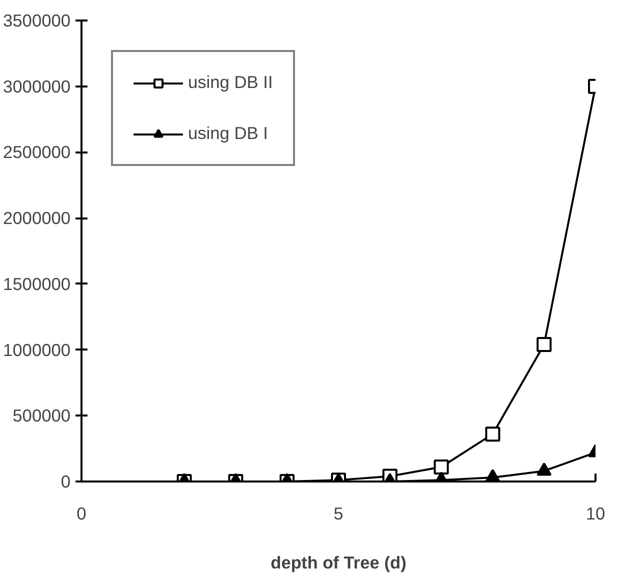 The width and height of the screenshot is (628, 582). I want to click on y-tick-label: 2500000, so click(37, 152).